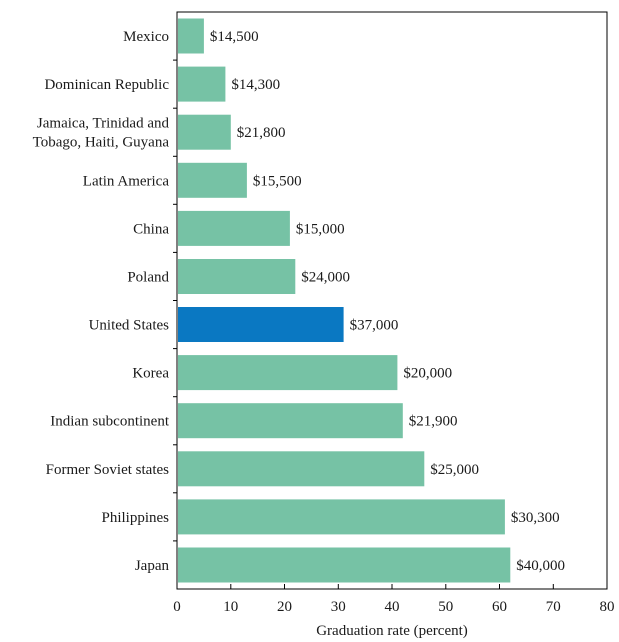 The image size is (619, 642). I want to click on category-label-line: Dominican Republic, so click(106, 85).